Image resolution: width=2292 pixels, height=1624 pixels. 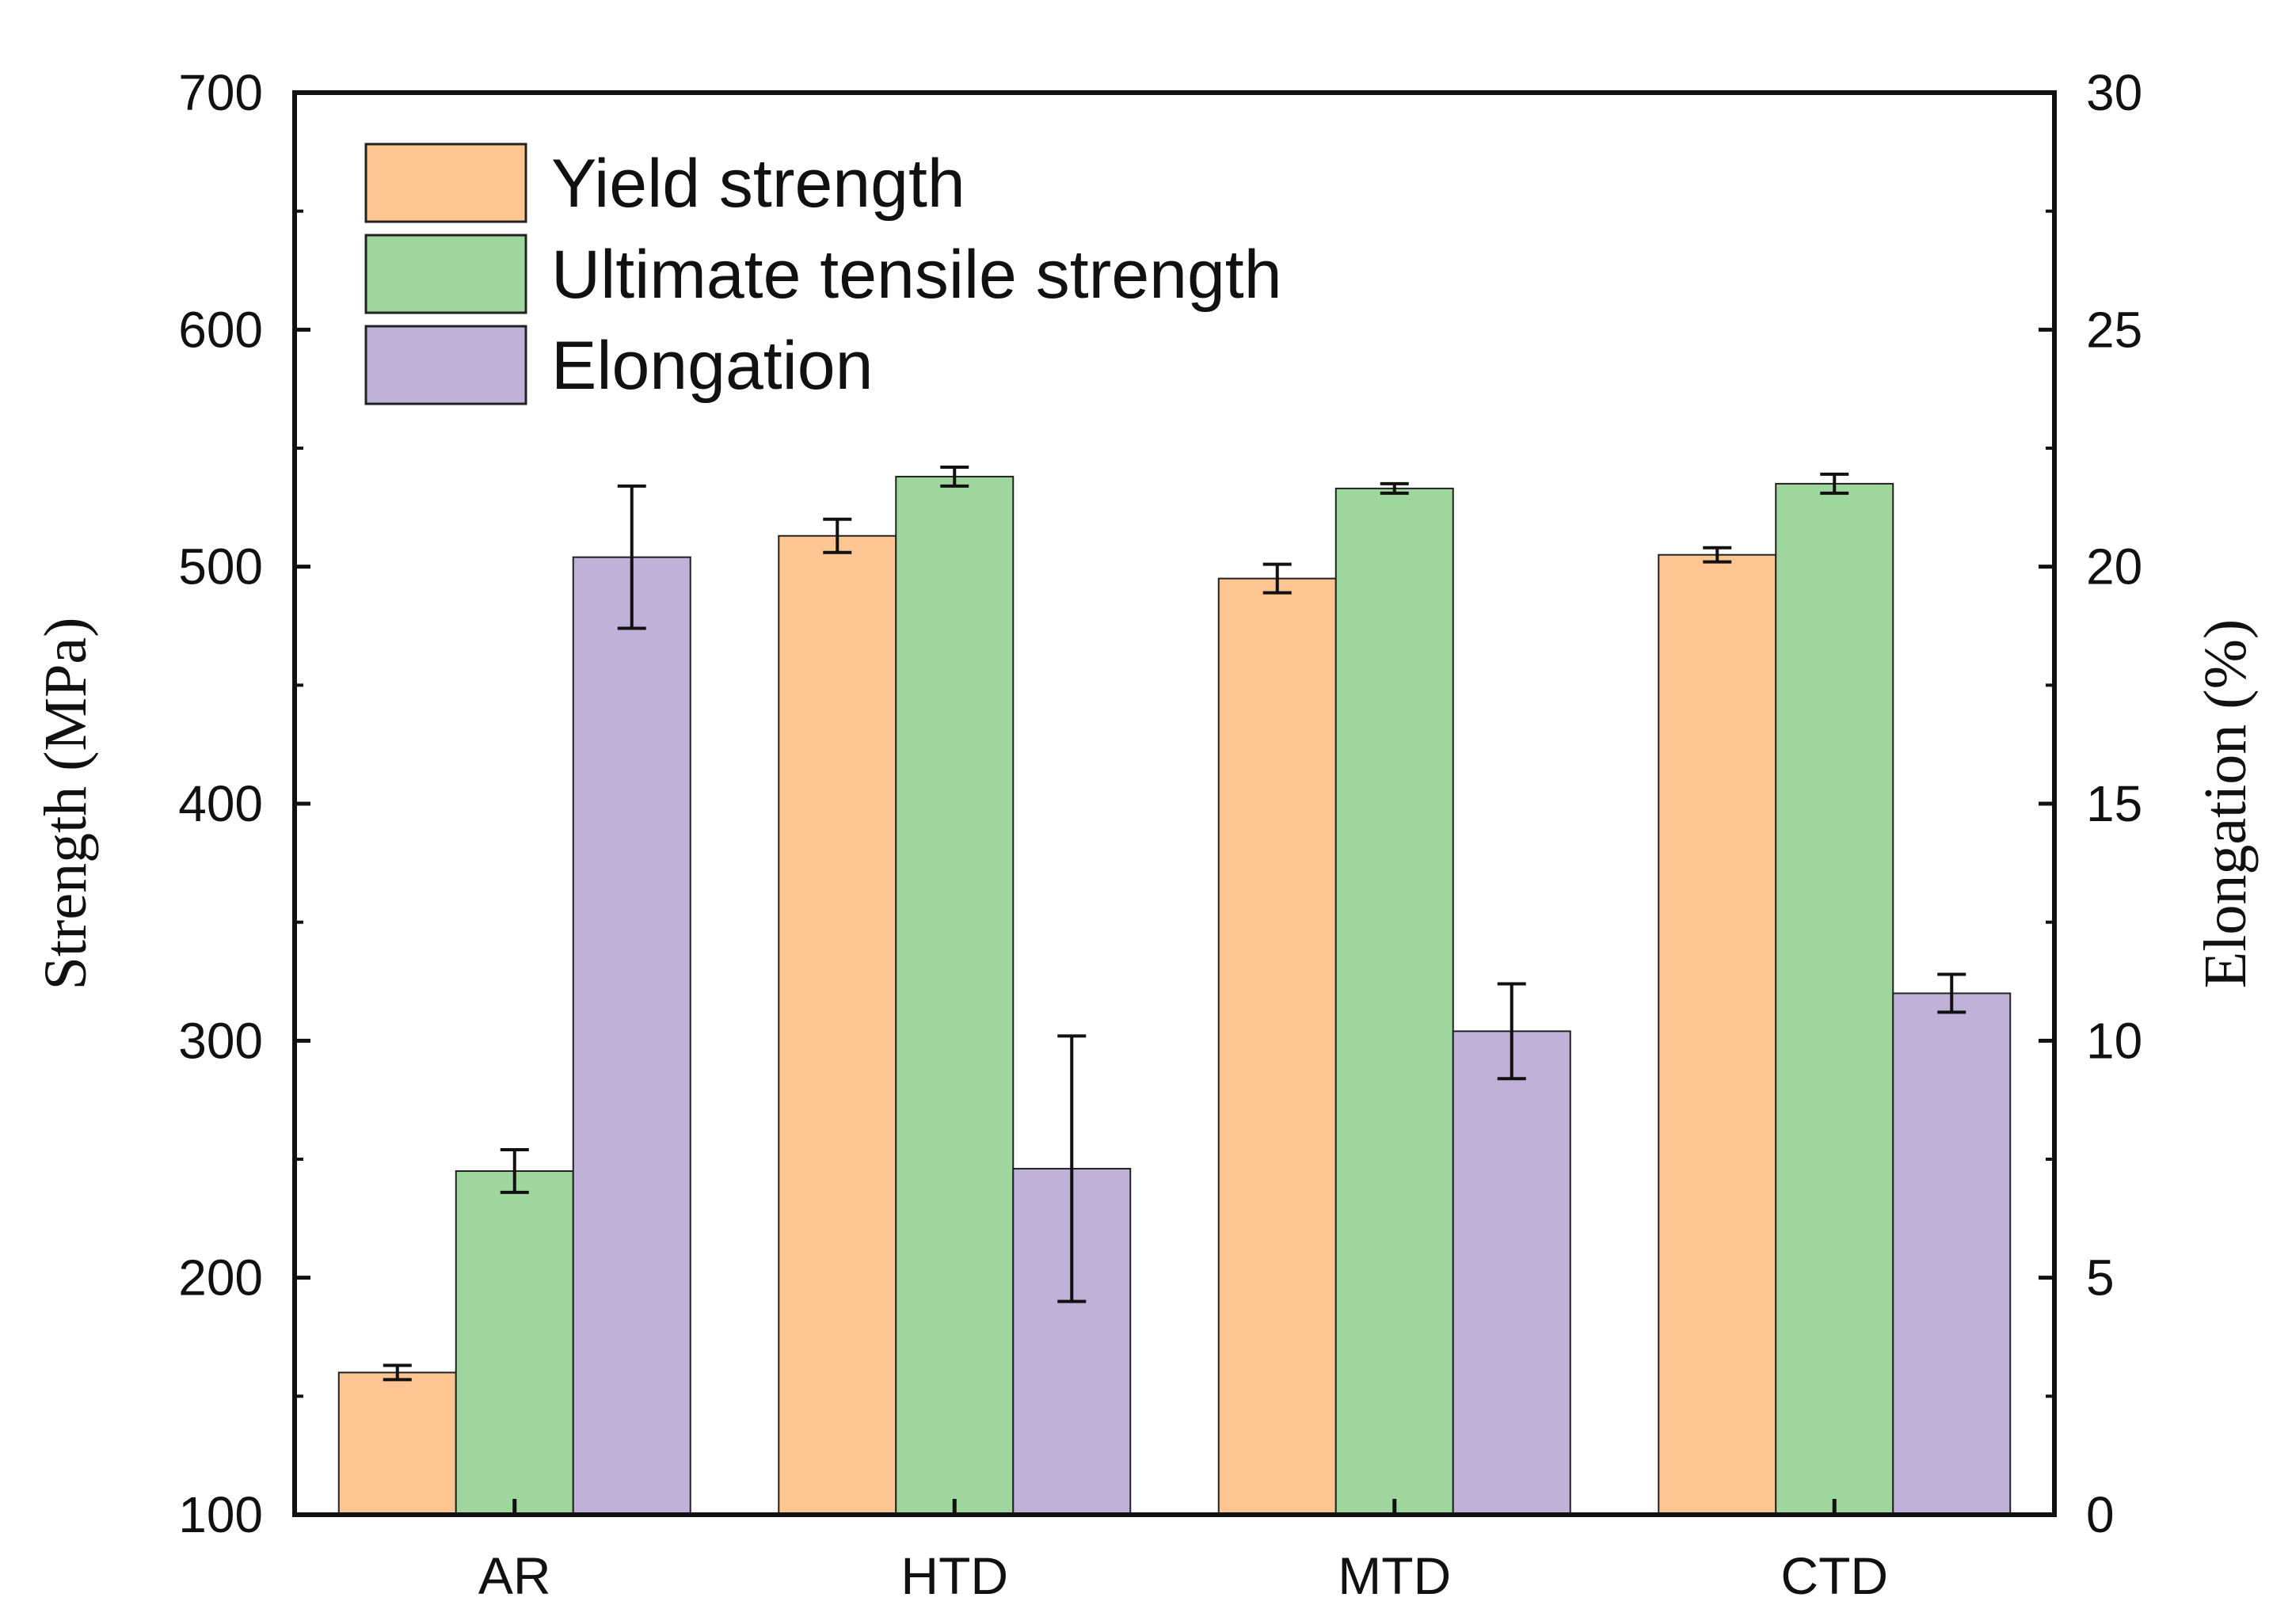 What do you see at coordinates (515, 1575) in the screenshot?
I see `category-label-ar: AR` at bounding box center [515, 1575].